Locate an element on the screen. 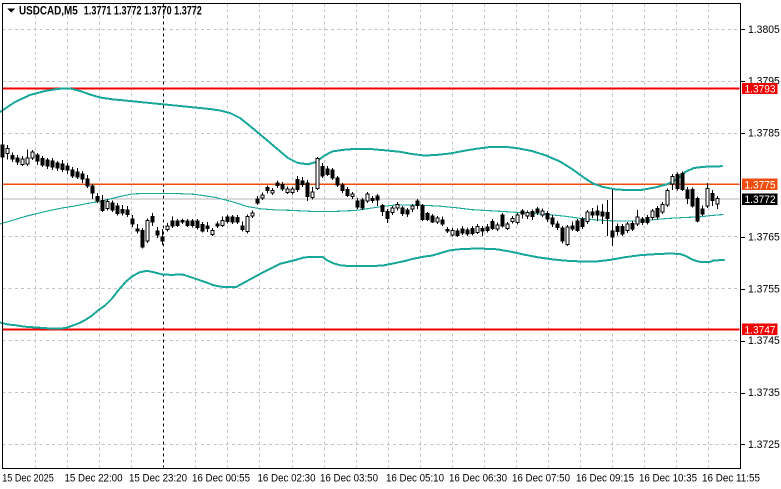 The image size is (781, 489). svg-text: 1.3735 is located at coordinates (764, 393).